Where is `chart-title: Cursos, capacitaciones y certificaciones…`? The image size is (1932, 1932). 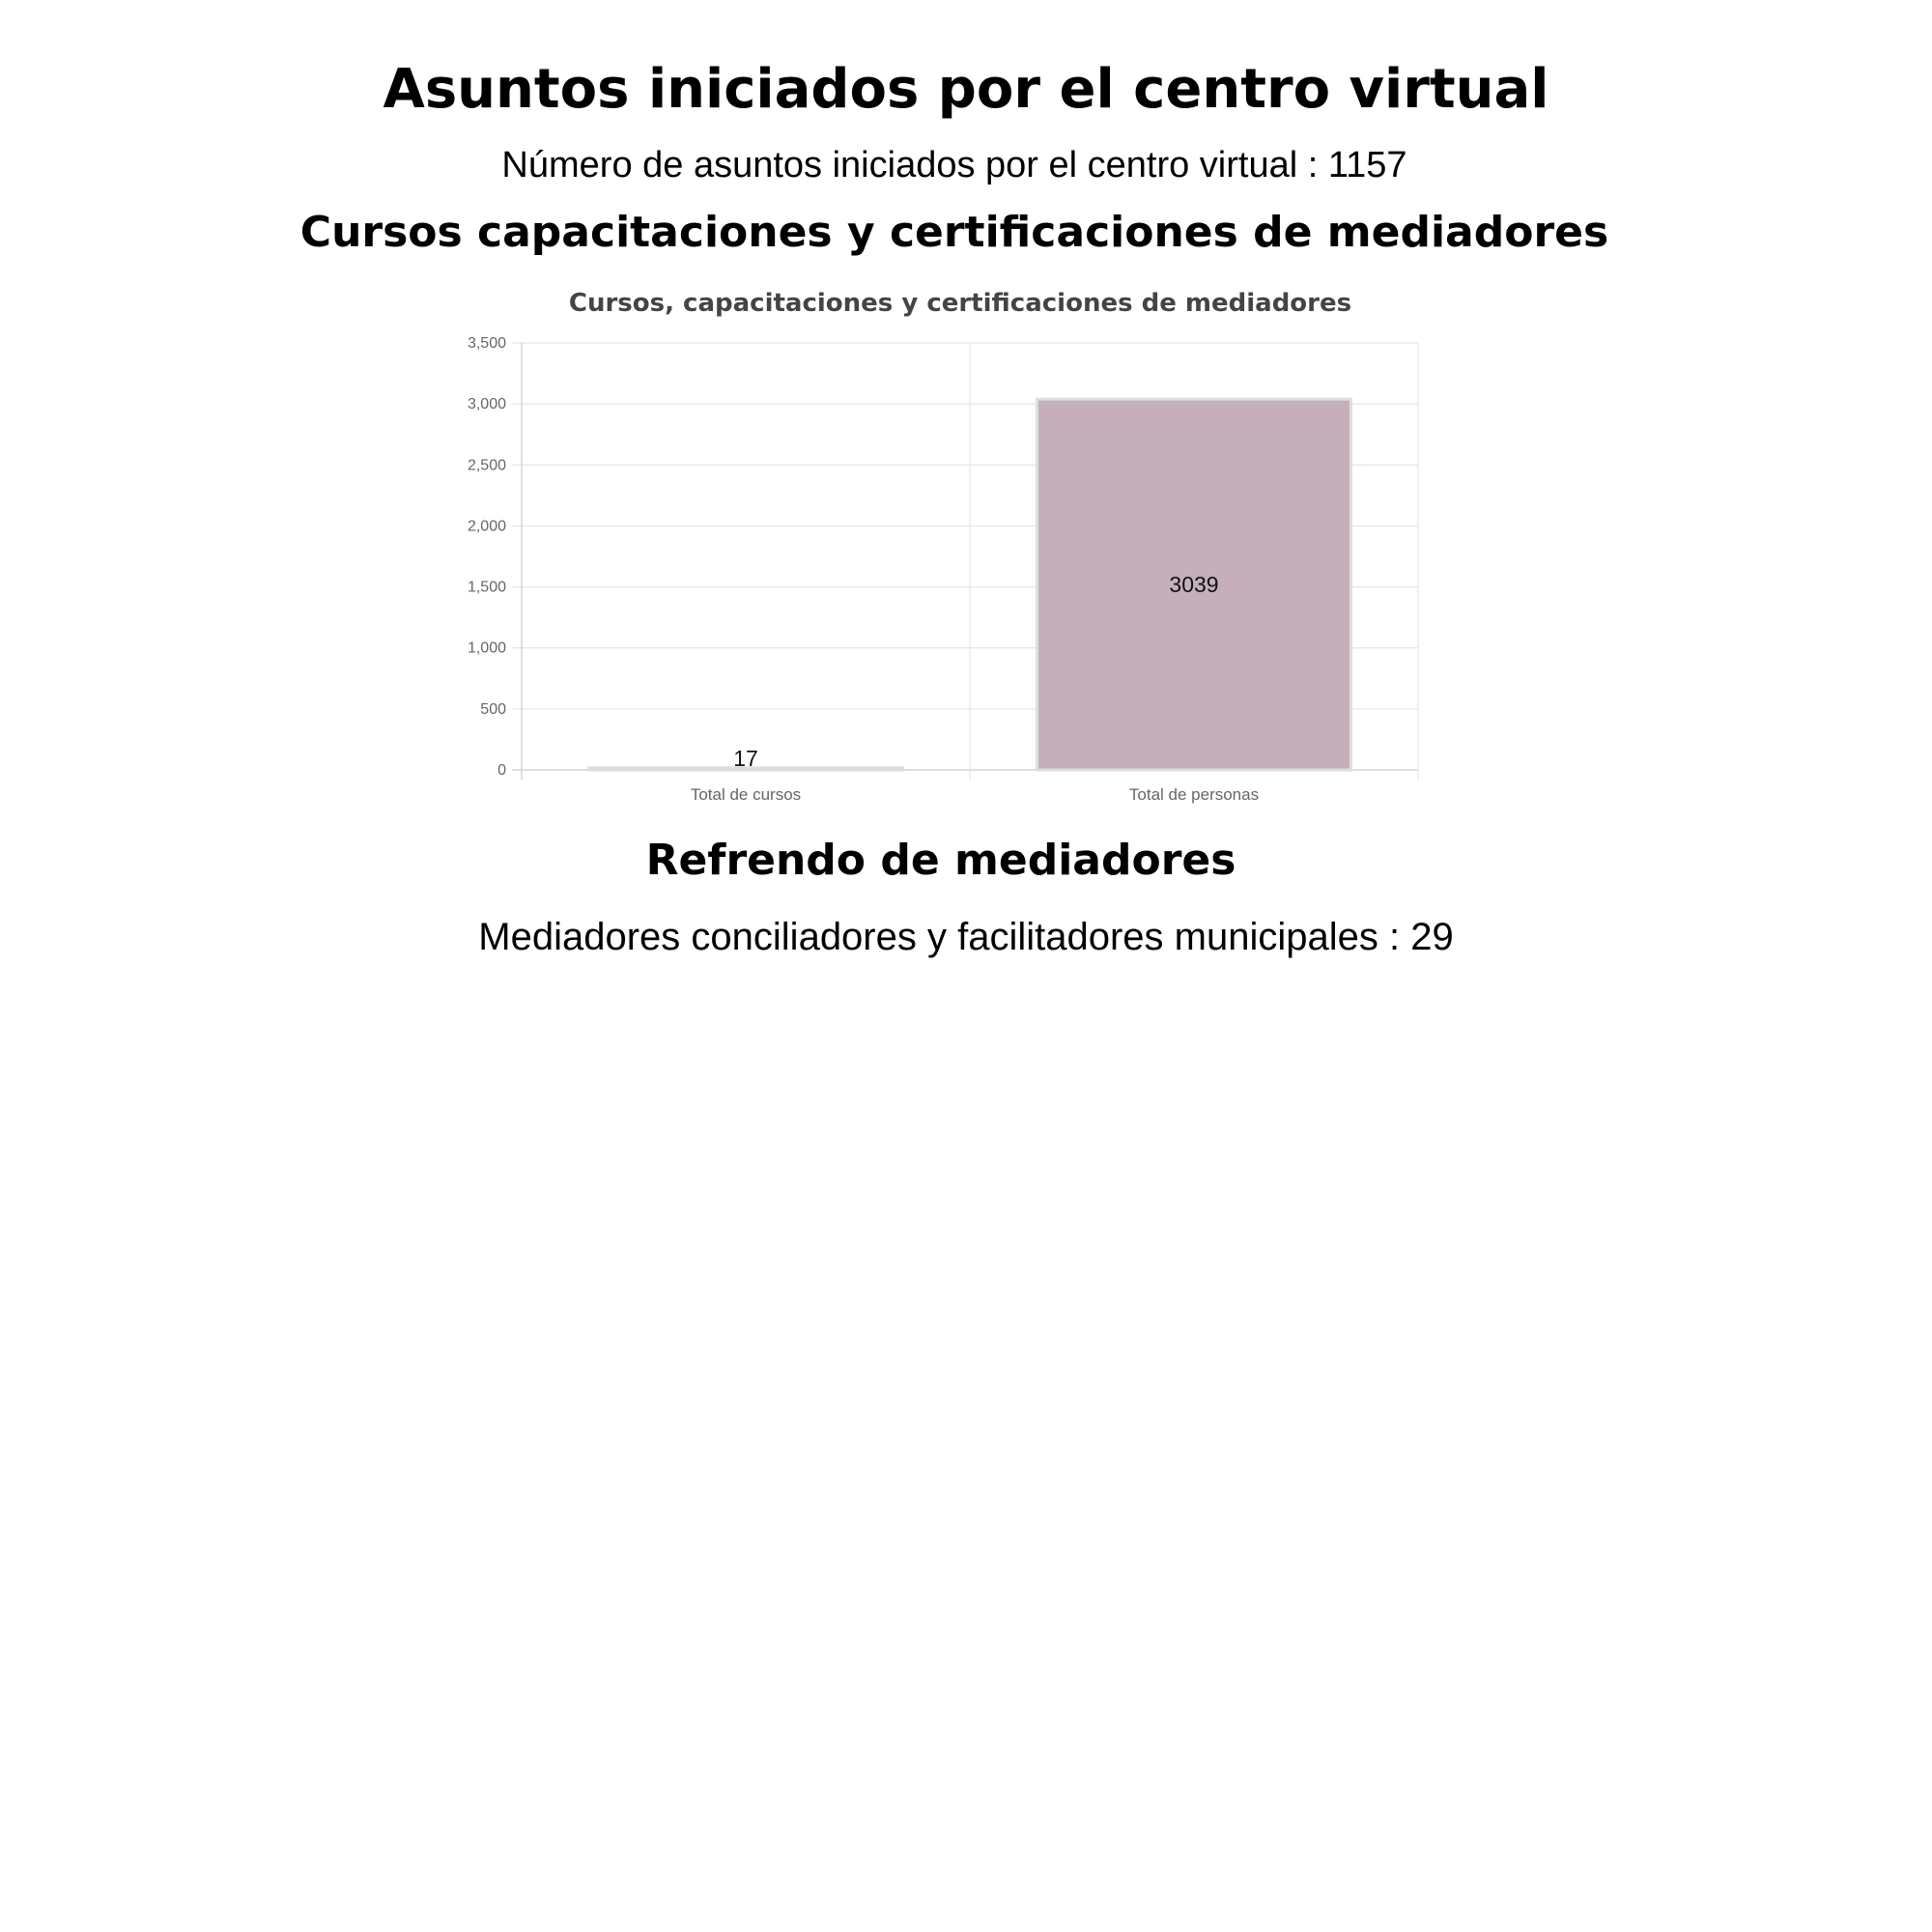
chart-title: Cursos, capacitaciones y certificaciones… is located at coordinates (960, 303).